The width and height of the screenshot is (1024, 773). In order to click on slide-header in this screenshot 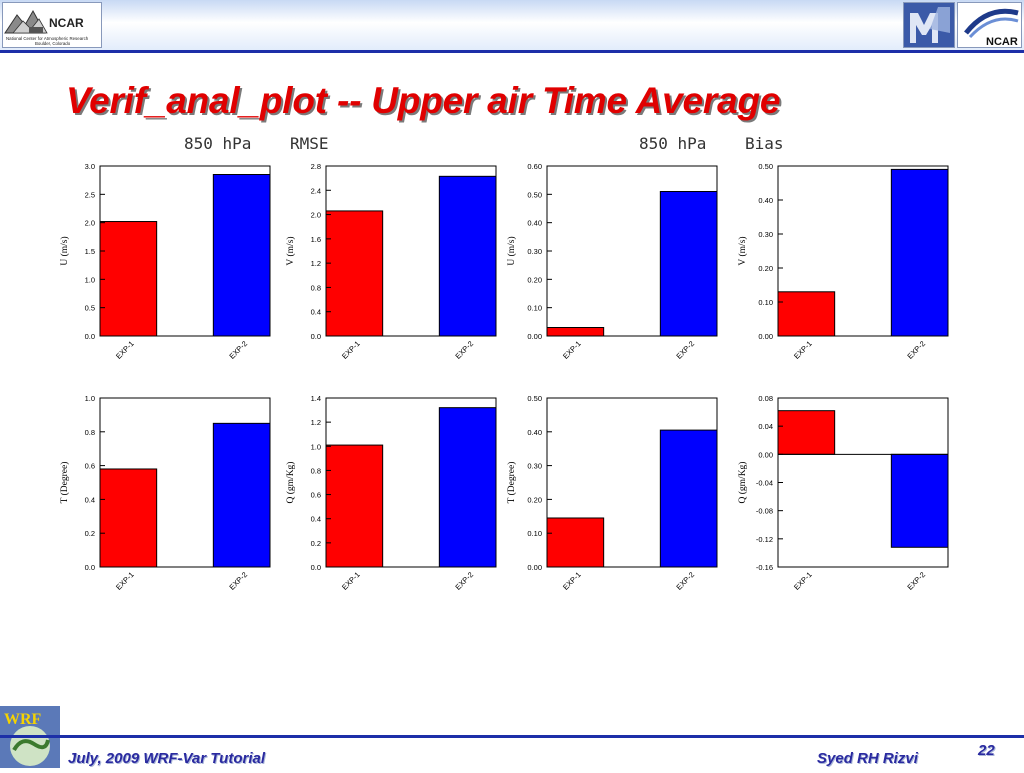, I will do `click(512, 25)`.